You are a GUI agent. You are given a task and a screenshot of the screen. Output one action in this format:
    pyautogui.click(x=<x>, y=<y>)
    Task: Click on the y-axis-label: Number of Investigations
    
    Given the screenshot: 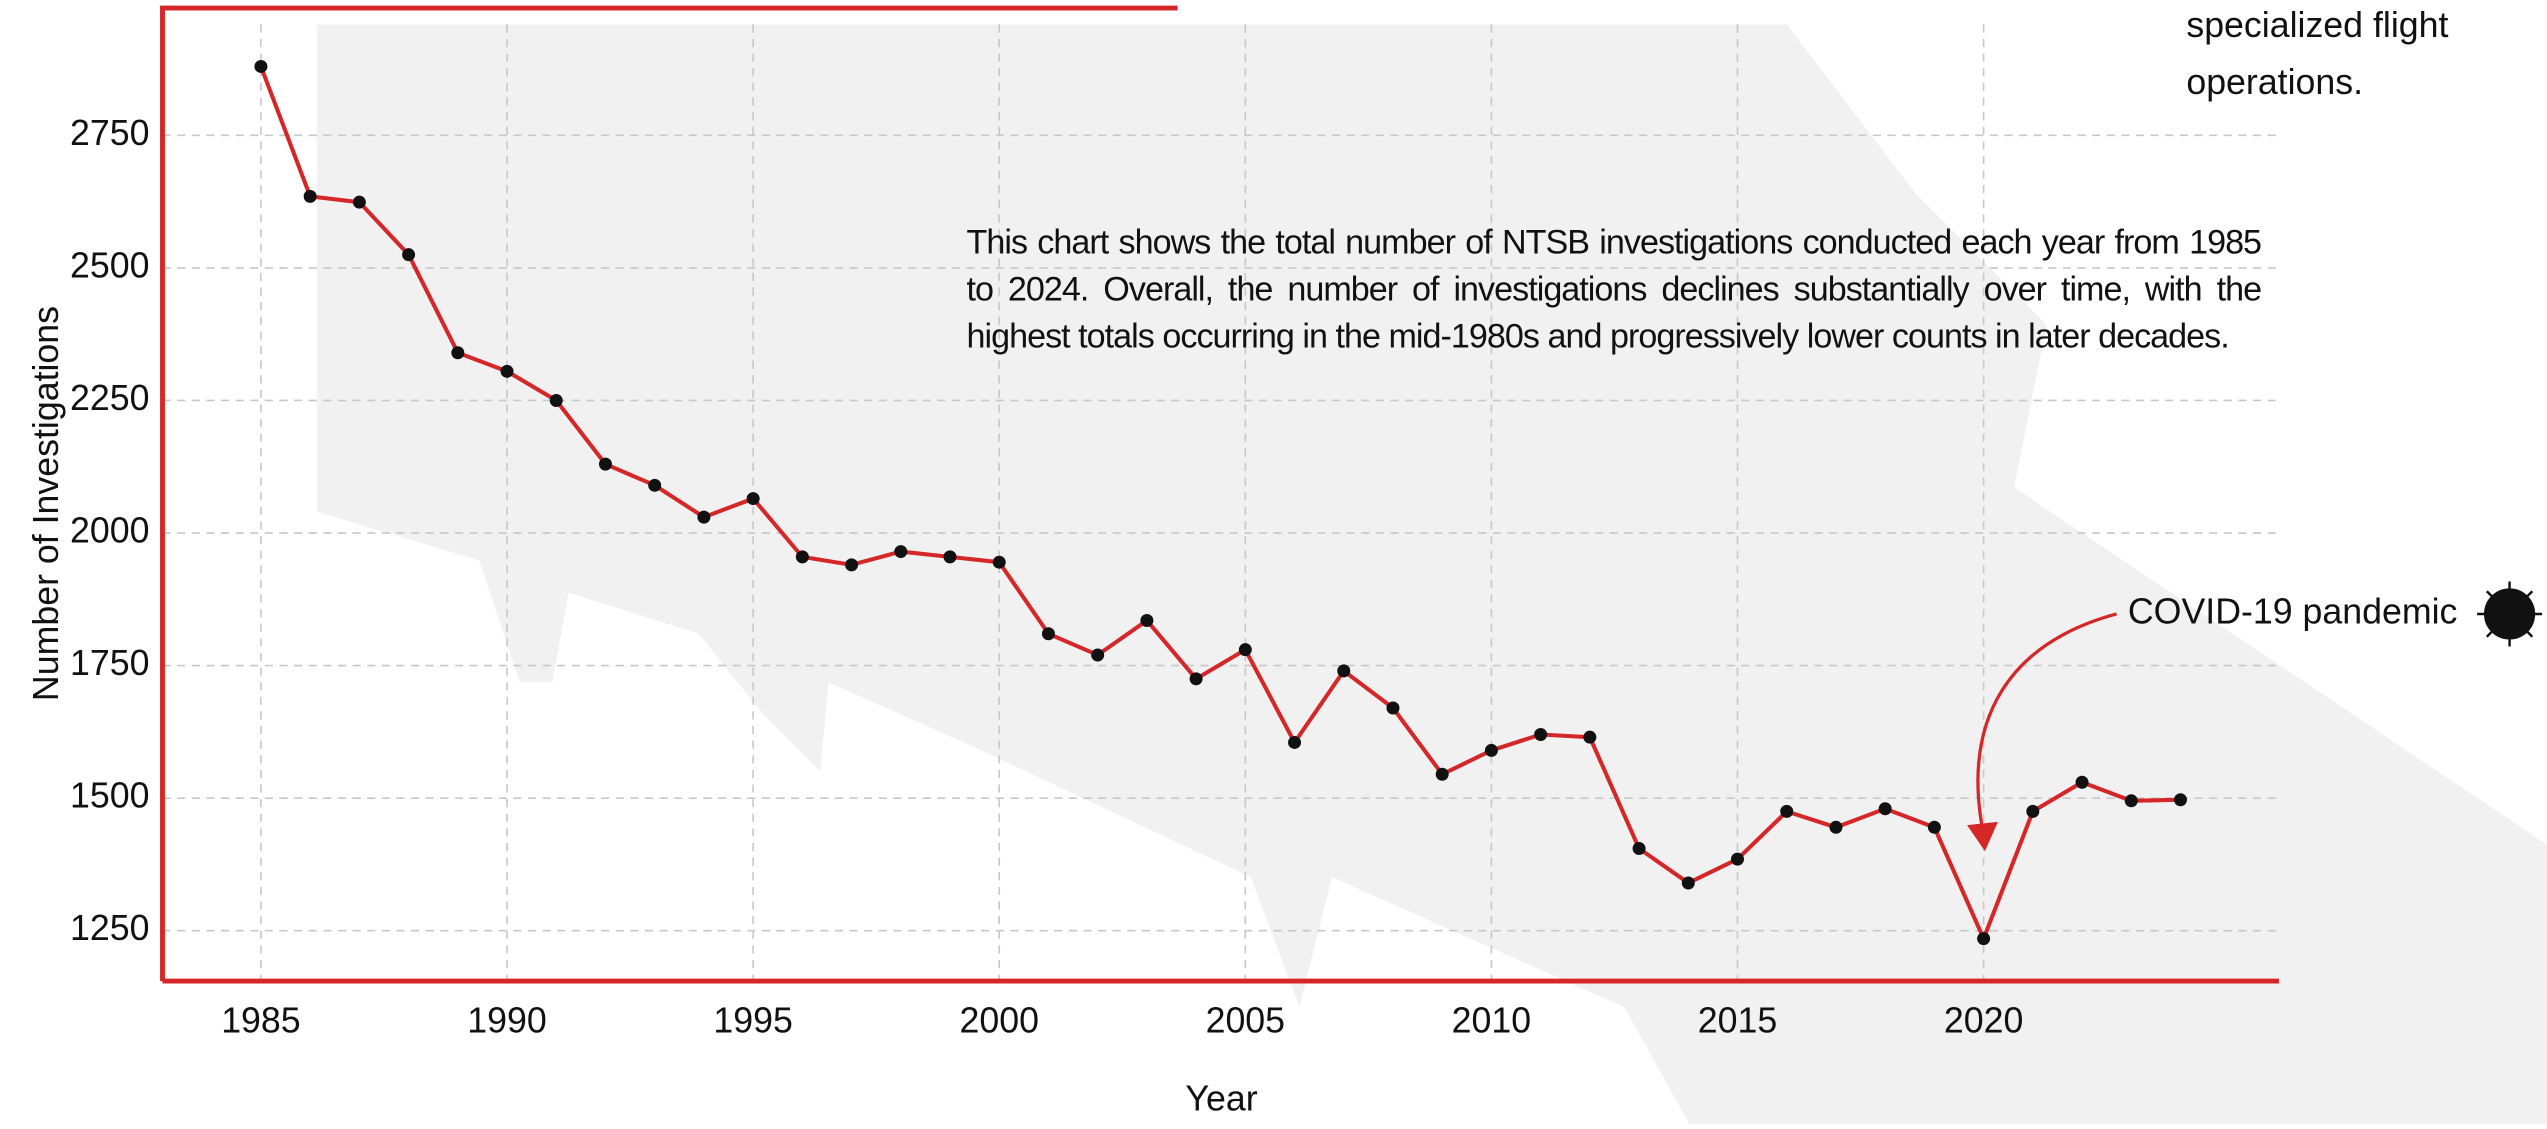 What is the action you would take?
    pyautogui.click(x=46, y=503)
    